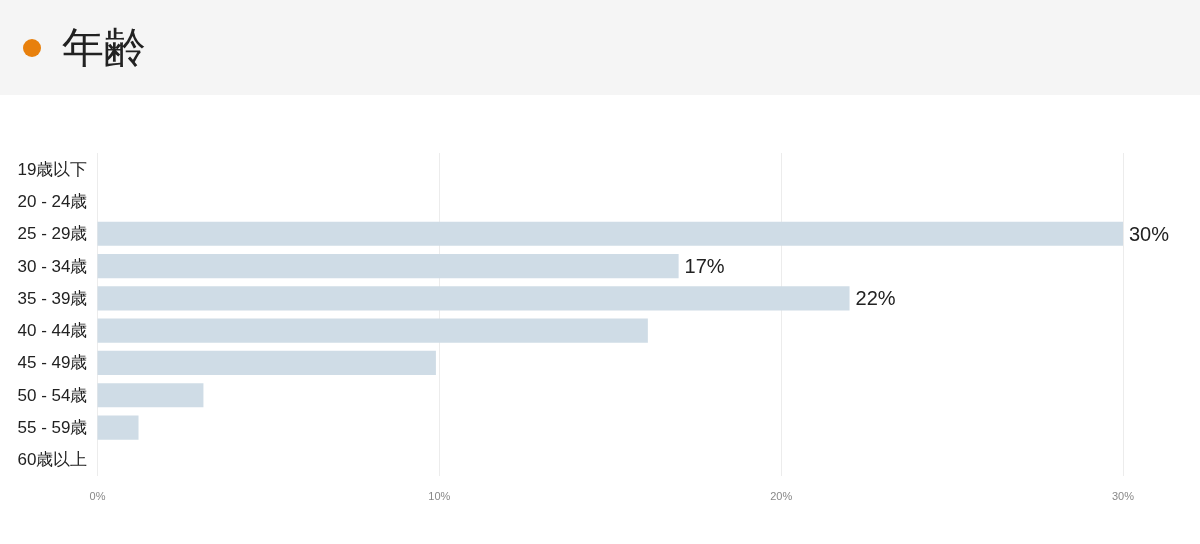 This screenshot has height=544, width=1200. What do you see at coordinates (52, 331) in the screenshot?
I see `y-tick-label: 40 - 44歳` at bounding box center [52, 331].